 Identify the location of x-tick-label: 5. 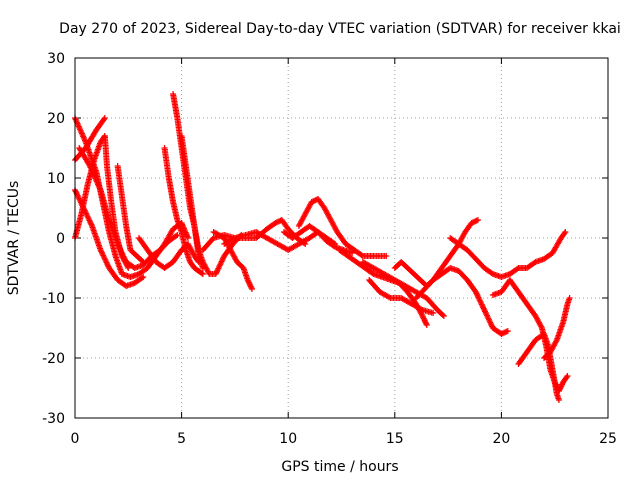
(181, 439).